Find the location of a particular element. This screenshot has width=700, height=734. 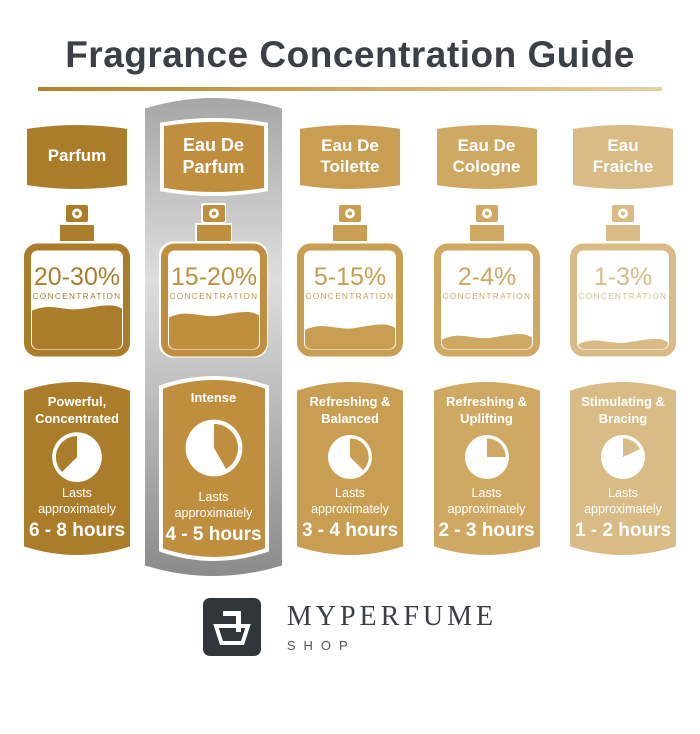

perfume-bottle-icon: 5-15% CONCENTRATION is located at coordinates (350, 281).